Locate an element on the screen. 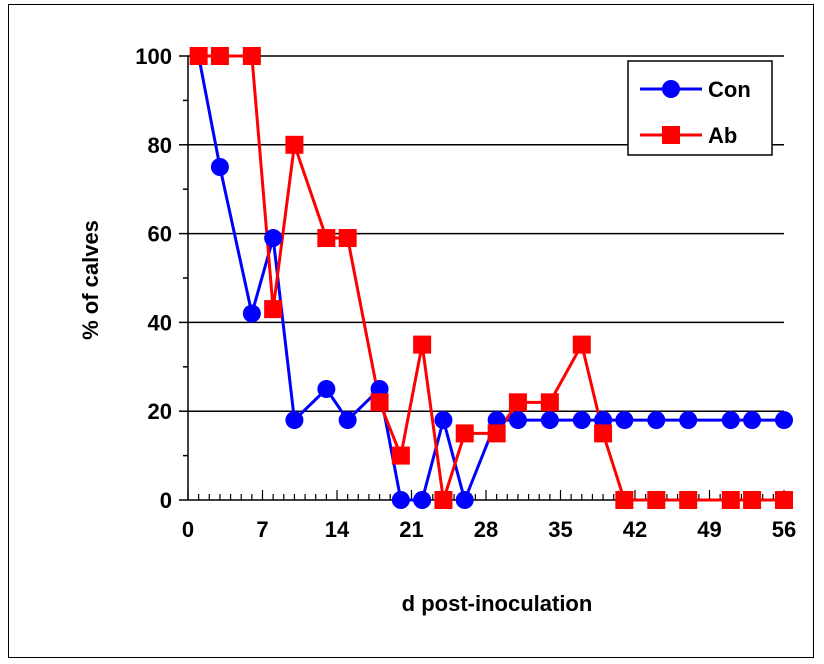  y-tick-label: 100 is located at coordinates (153, 56).